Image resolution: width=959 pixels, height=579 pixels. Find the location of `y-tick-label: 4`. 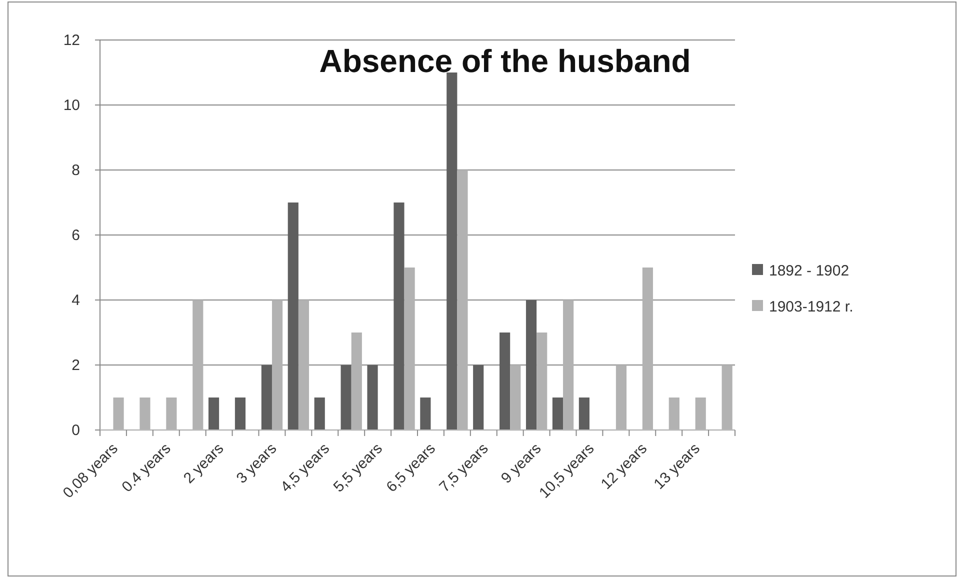

y-tick-label: 4 is located at coordinates (76, 300).